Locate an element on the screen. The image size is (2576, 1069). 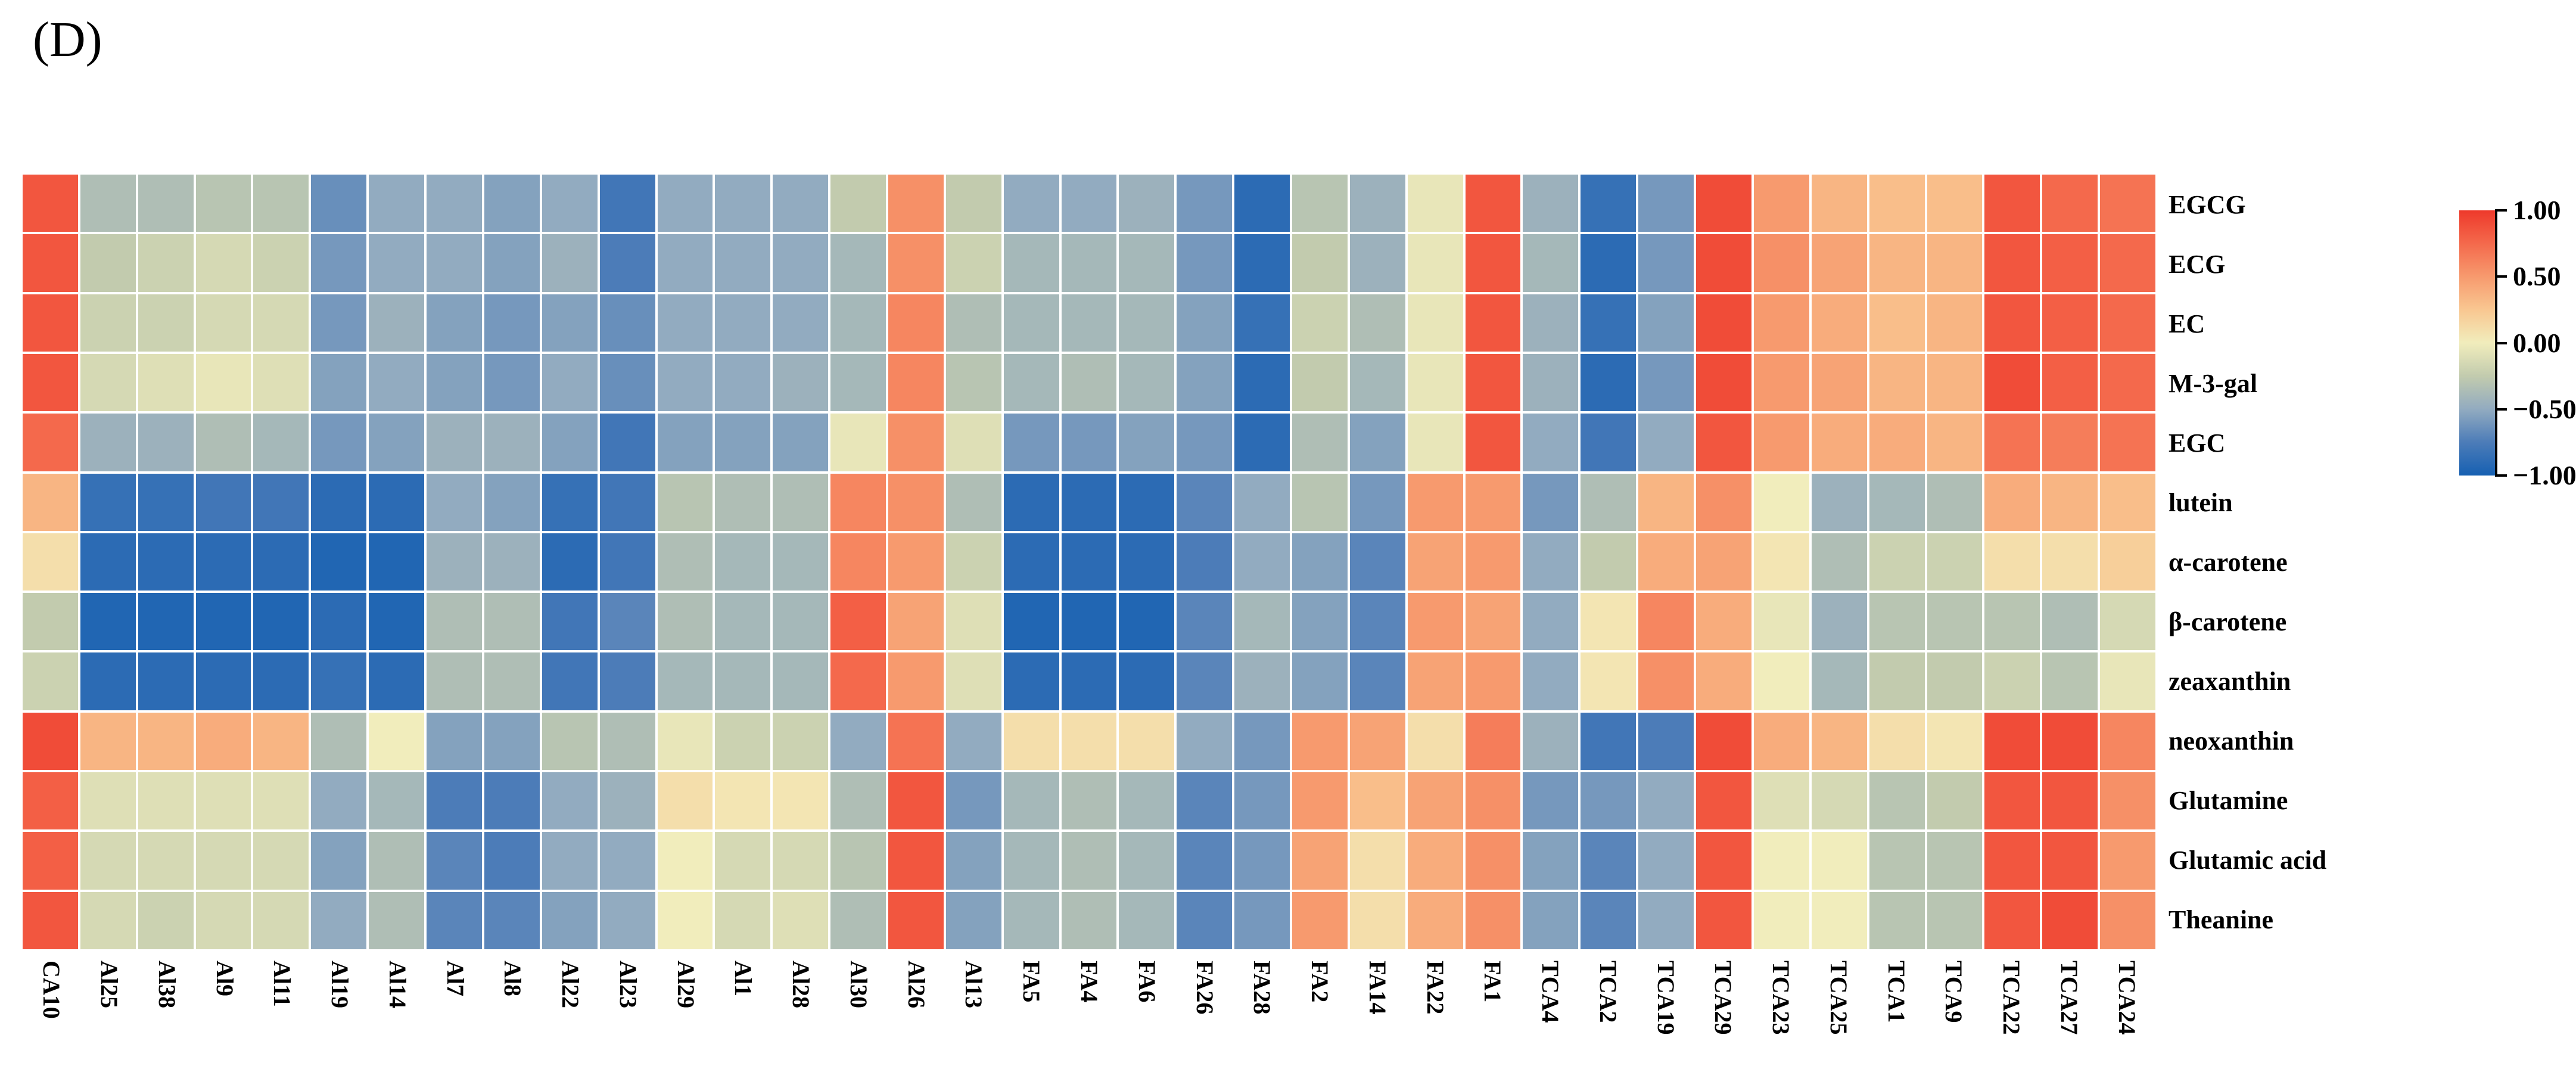
x-axis-label: Al28 is located at coordinates (801, 984).